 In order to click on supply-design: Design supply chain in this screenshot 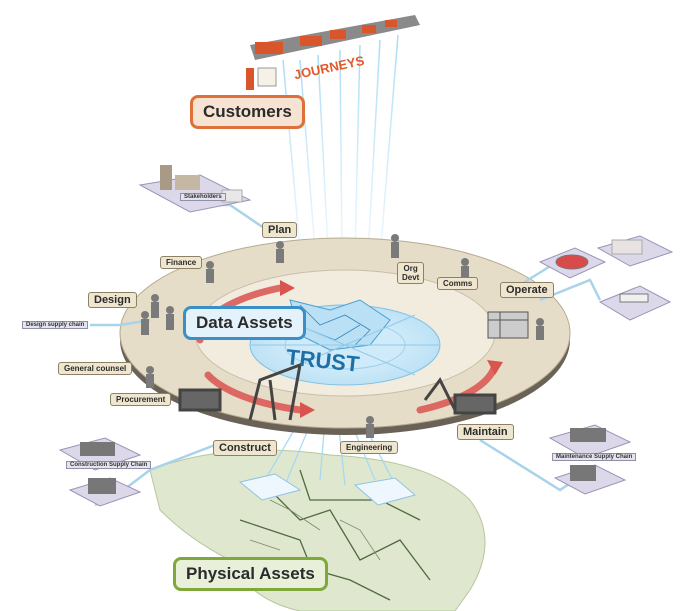, I will do `click(55, 325)`.